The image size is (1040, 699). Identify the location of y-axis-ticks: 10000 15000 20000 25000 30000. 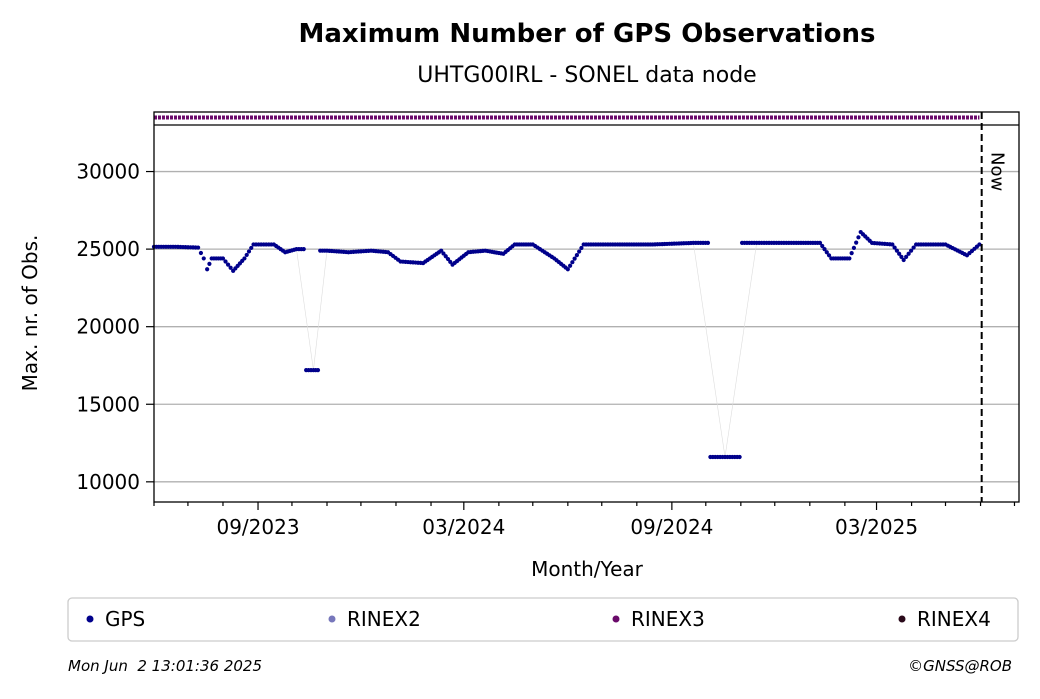
(115, 327).